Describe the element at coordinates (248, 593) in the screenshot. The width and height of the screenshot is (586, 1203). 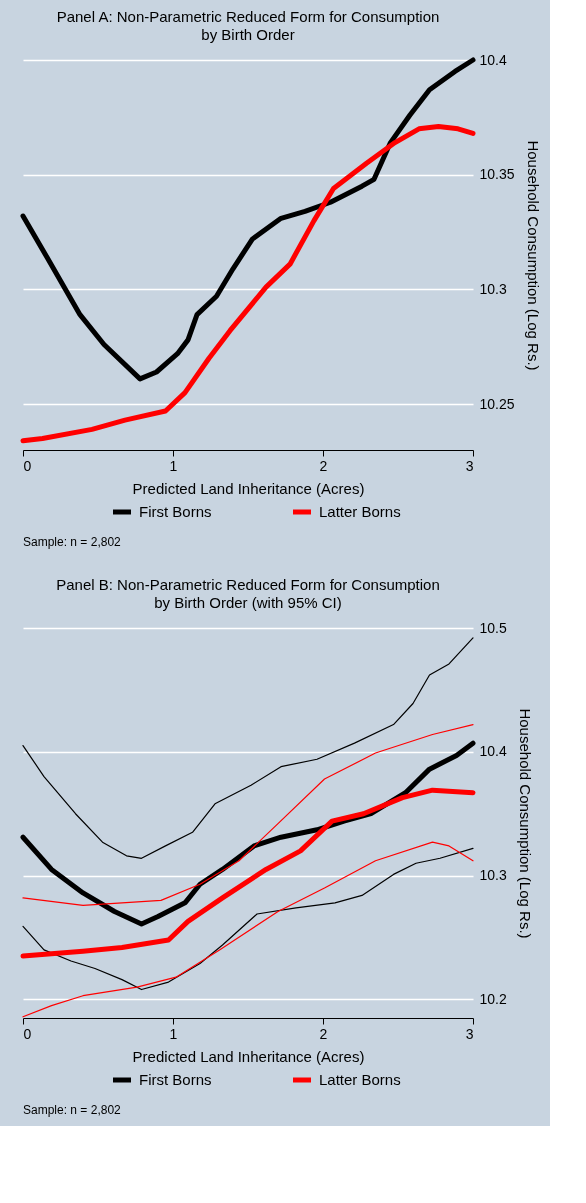
I see `chart-title: Panel B: Non-Parametric Reduced Form for Consumption by Birth Order (with 95% CI)` at that location.